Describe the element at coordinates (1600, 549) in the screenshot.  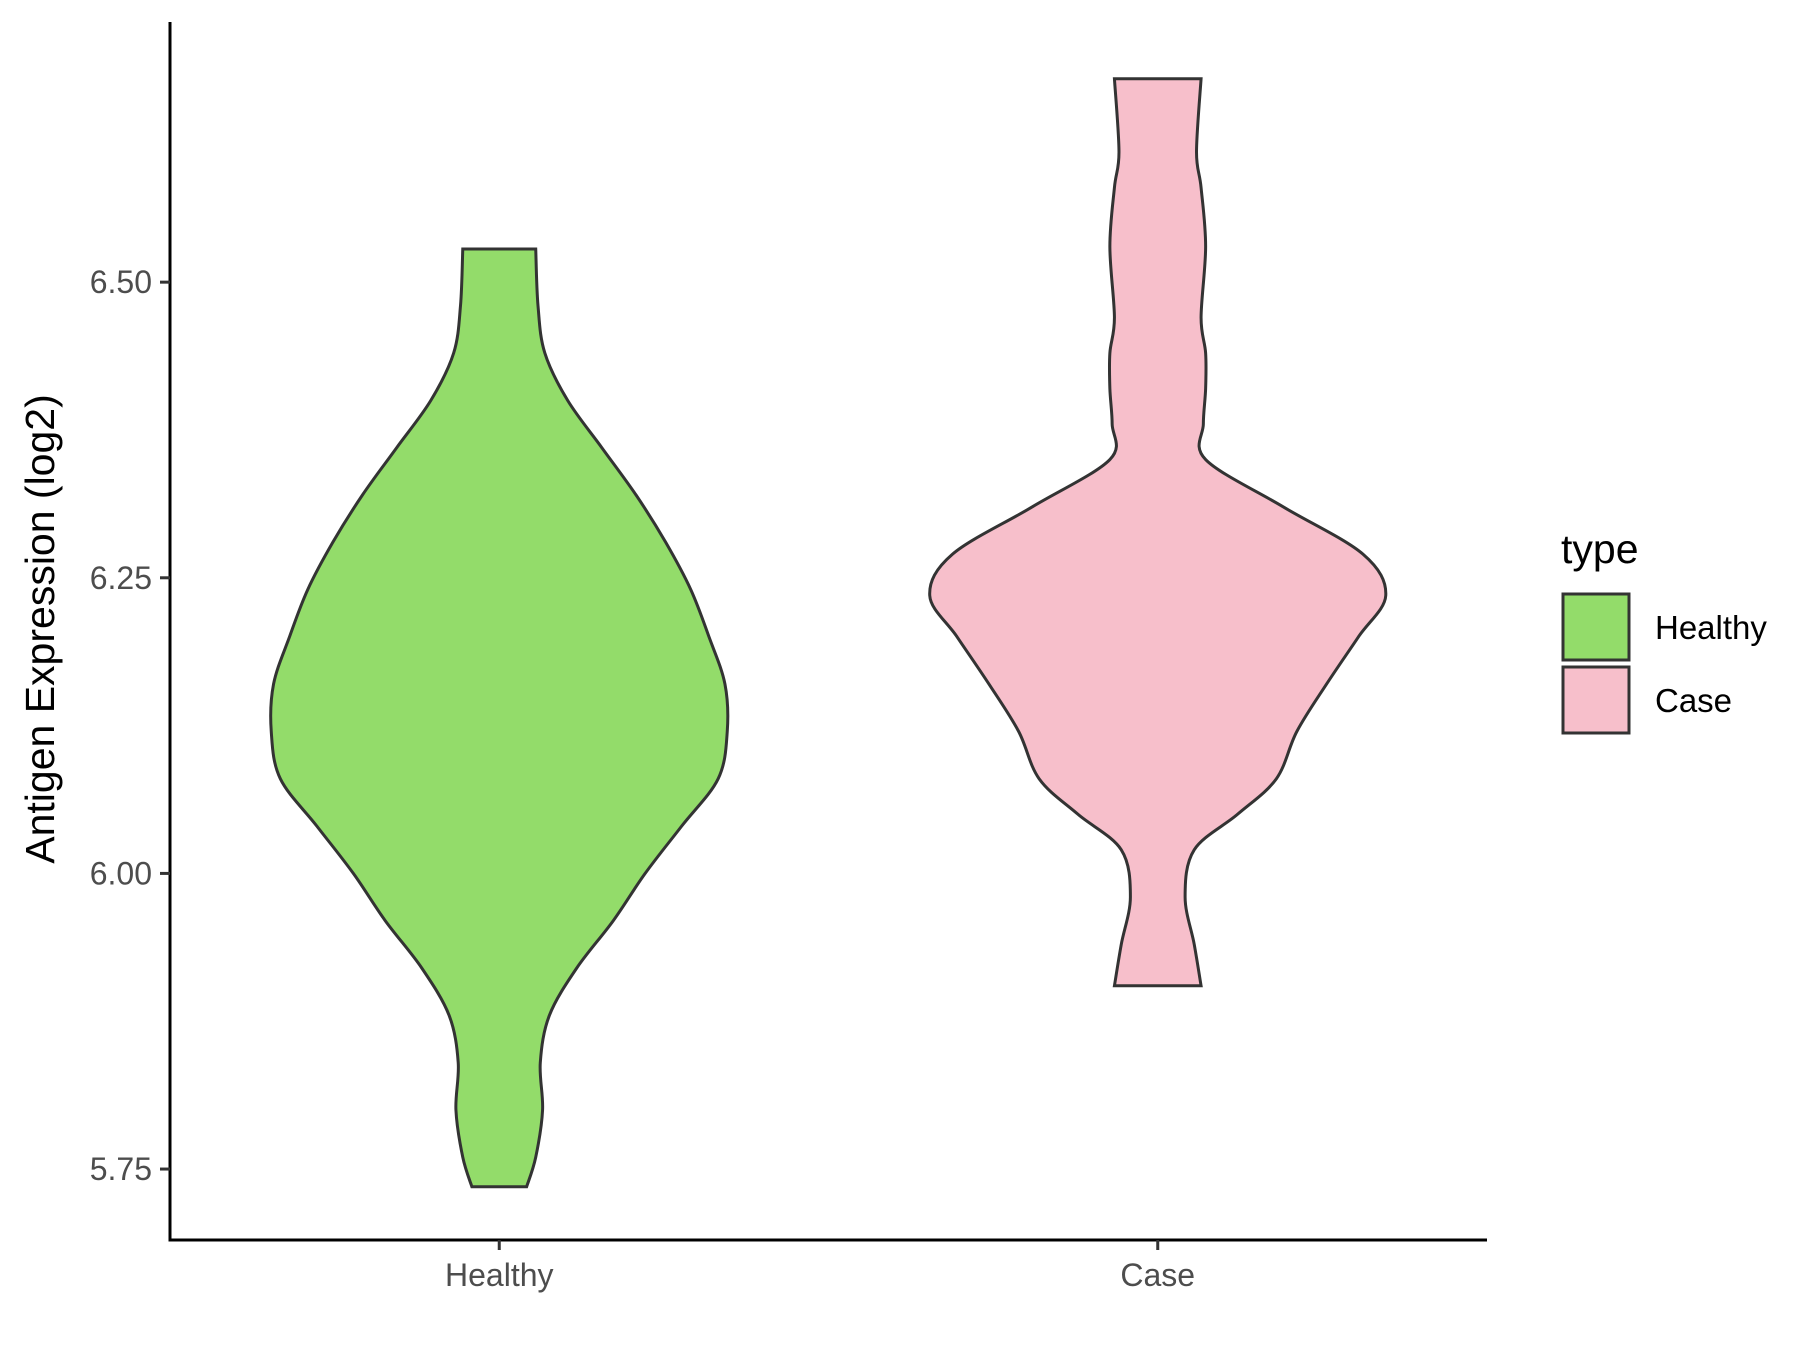
I see `legend-title: type` at that location.